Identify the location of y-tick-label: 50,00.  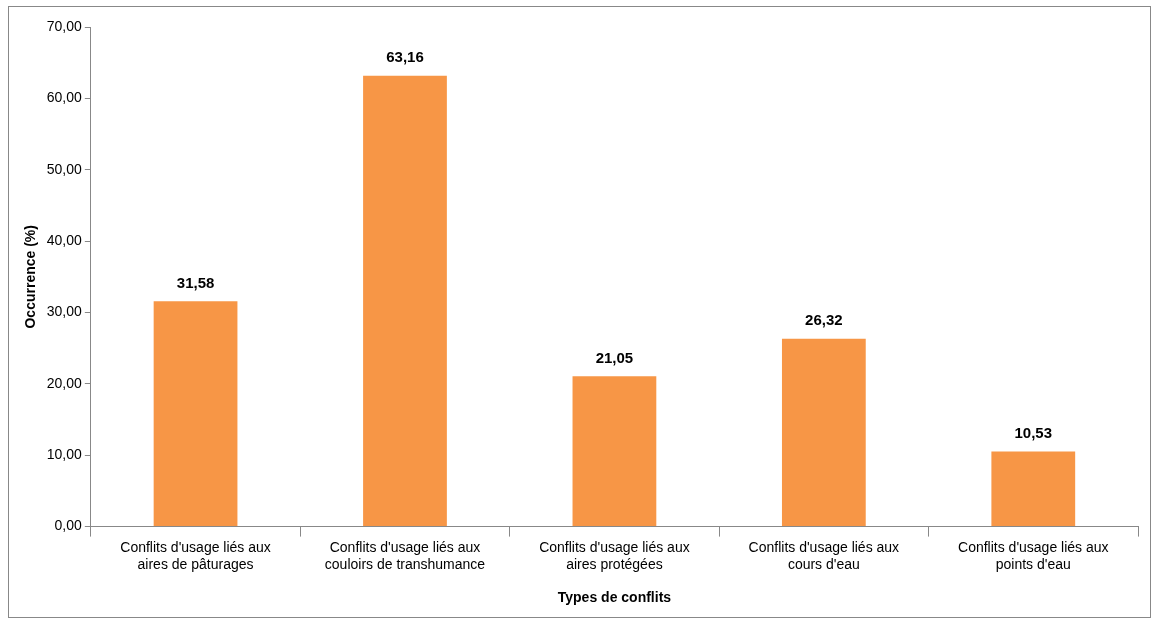
(64, 168).